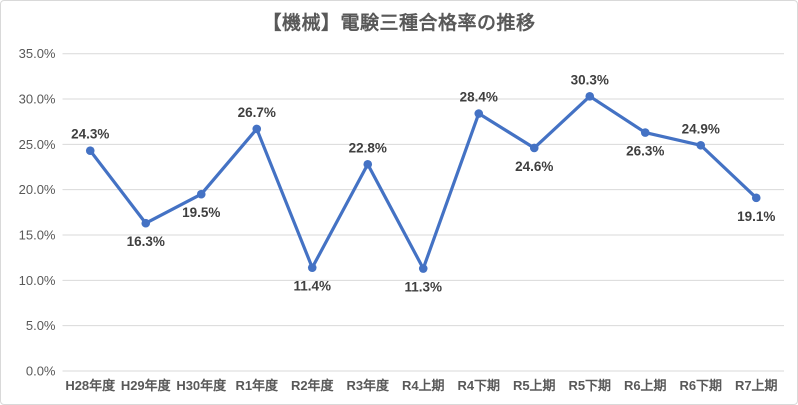 Image resolution: width=798 pixels, height=405 pixels. What do you see at coordinates (41, 371) in the screenshot?
I see `y-axis-tick-label: 0.0%` at bounding box center [41, 371].